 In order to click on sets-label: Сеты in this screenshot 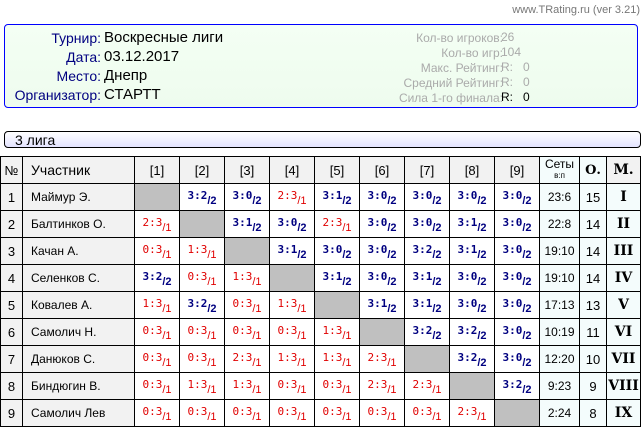, I will do `click(559, 164)`.